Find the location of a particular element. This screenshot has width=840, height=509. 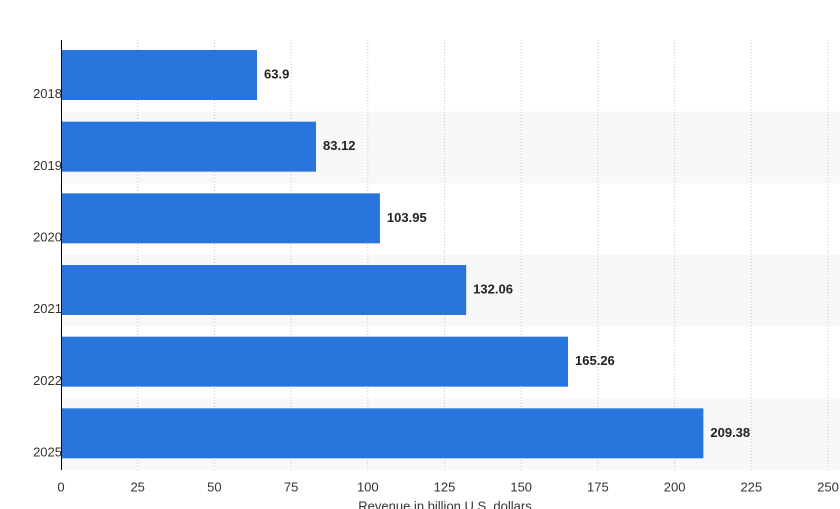

y-tick-label: 2019 is located at coordinates (47, 165).